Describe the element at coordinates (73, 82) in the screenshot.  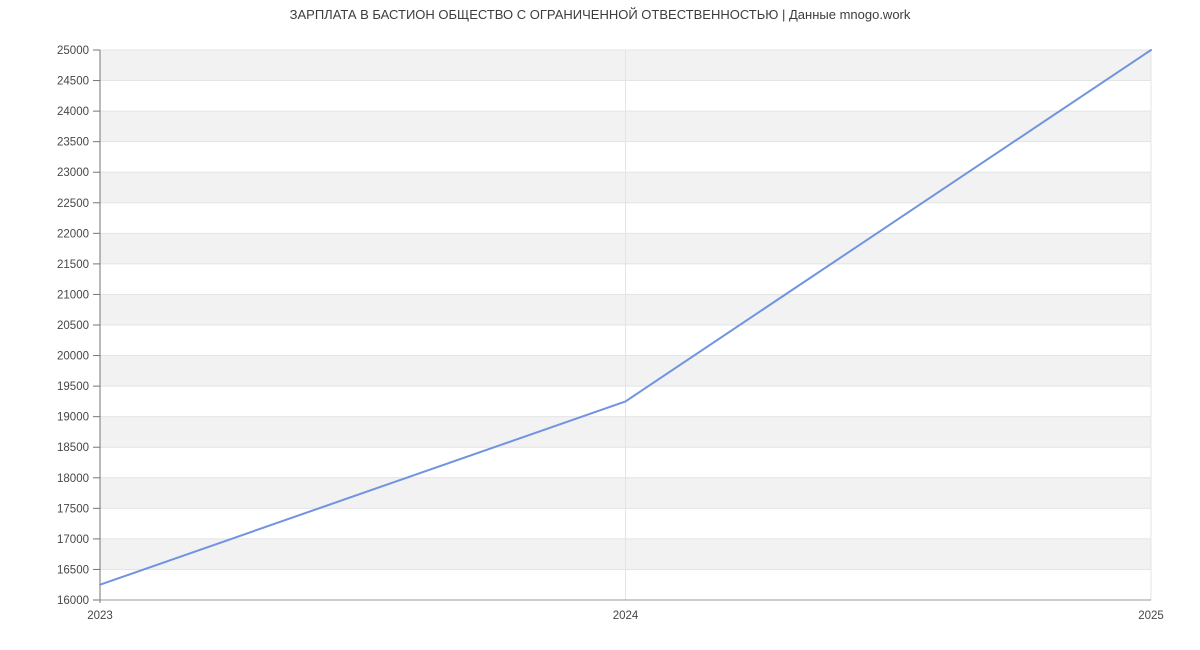
I see `y-axis-label: 24500` at that location.